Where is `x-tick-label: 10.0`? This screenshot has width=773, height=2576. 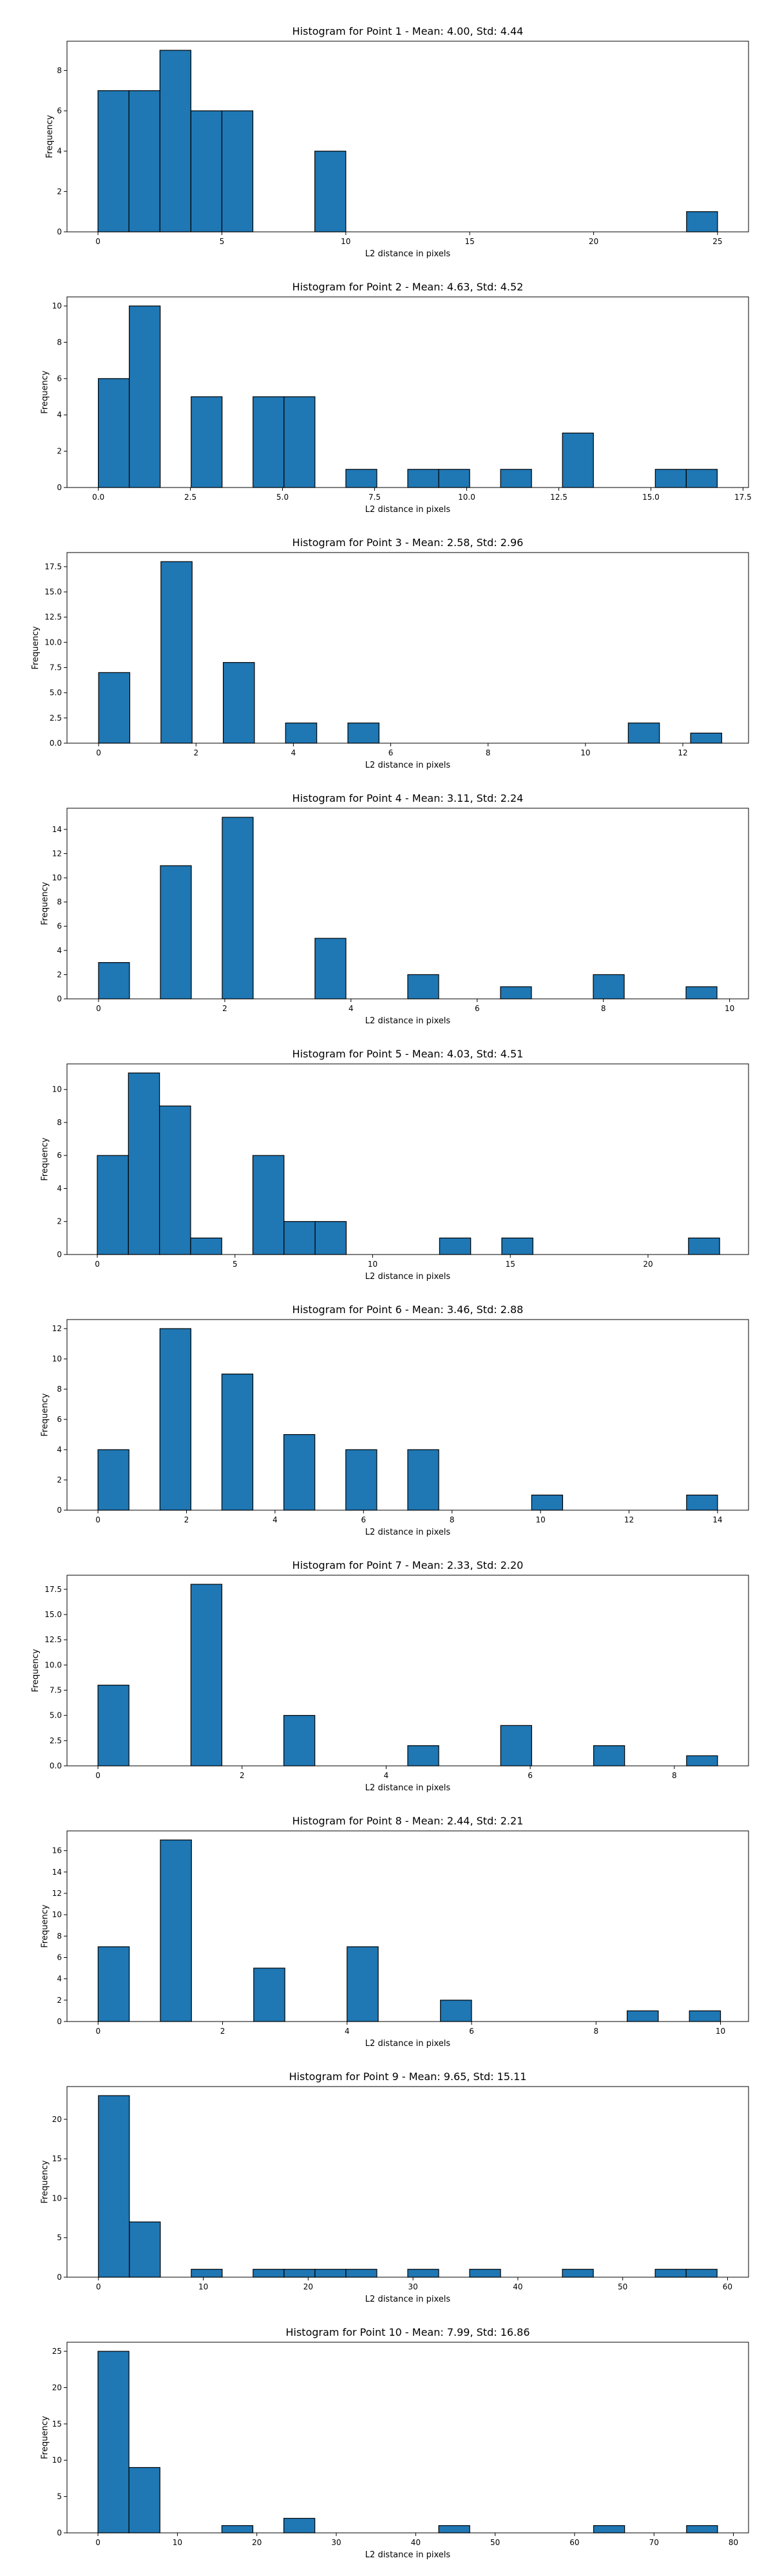 x-tick-label: 10.0 is located at coordinates (467, 497).